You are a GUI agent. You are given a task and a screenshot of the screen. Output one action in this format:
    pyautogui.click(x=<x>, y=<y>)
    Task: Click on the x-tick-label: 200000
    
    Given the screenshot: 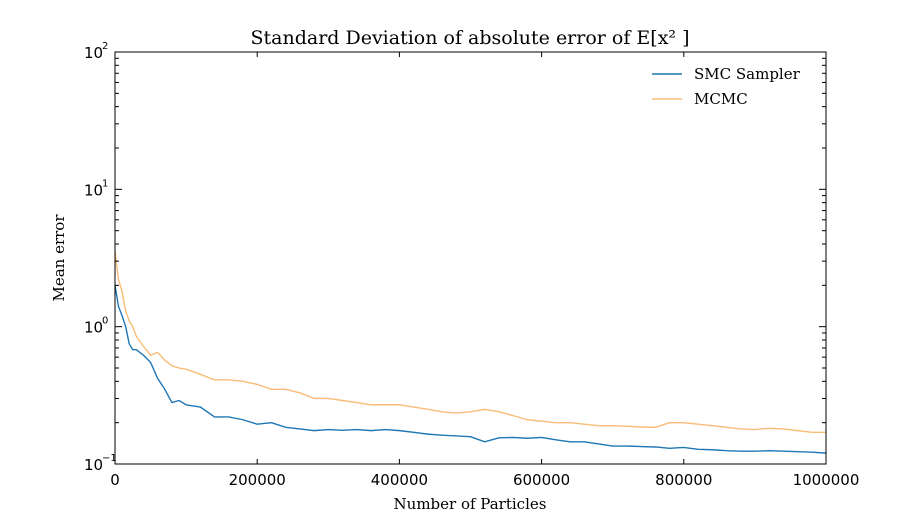 What is the action you would take?
    pyautogui.click(x=257, y=480)
    